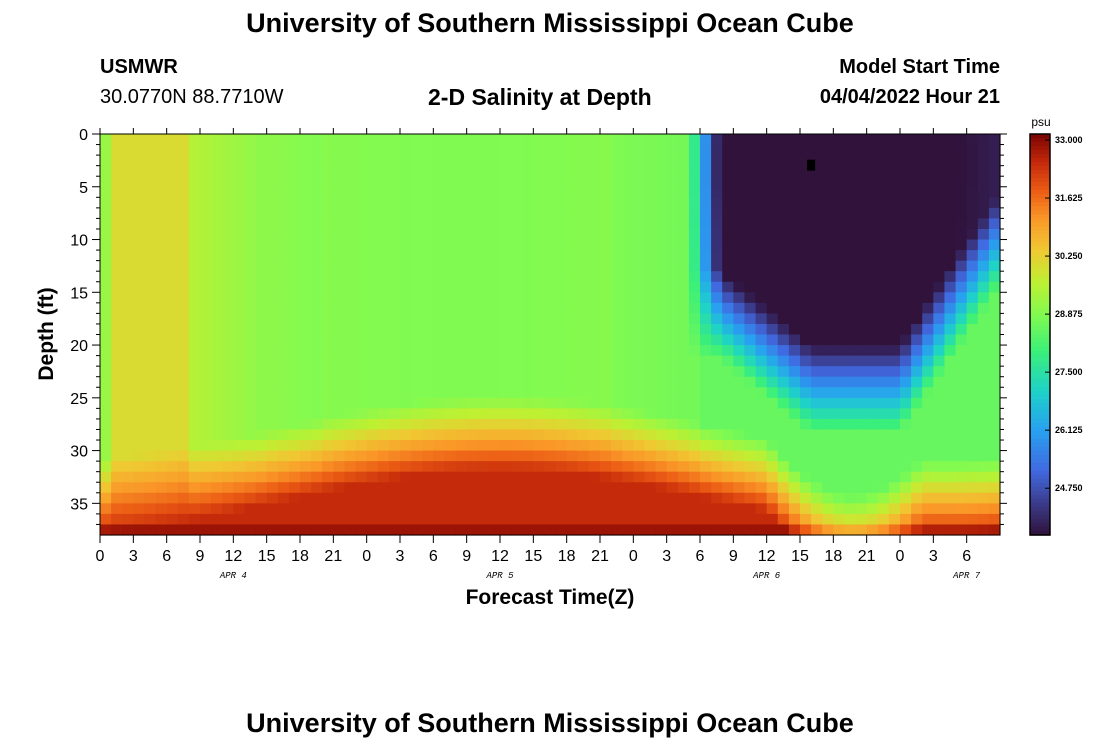  Describe the element at coordinates (1069, 140) in the screenshot. I see `colorbar-tick-label: 33.000` at that location.